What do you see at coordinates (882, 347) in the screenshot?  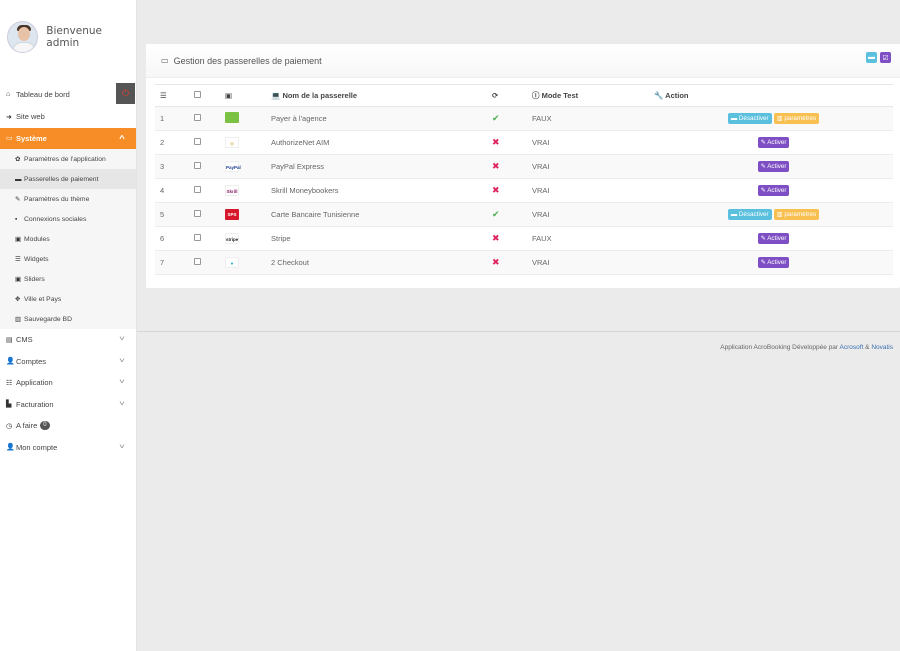 I see `novatis-link: Novatis` at bounding box center [882, 347].